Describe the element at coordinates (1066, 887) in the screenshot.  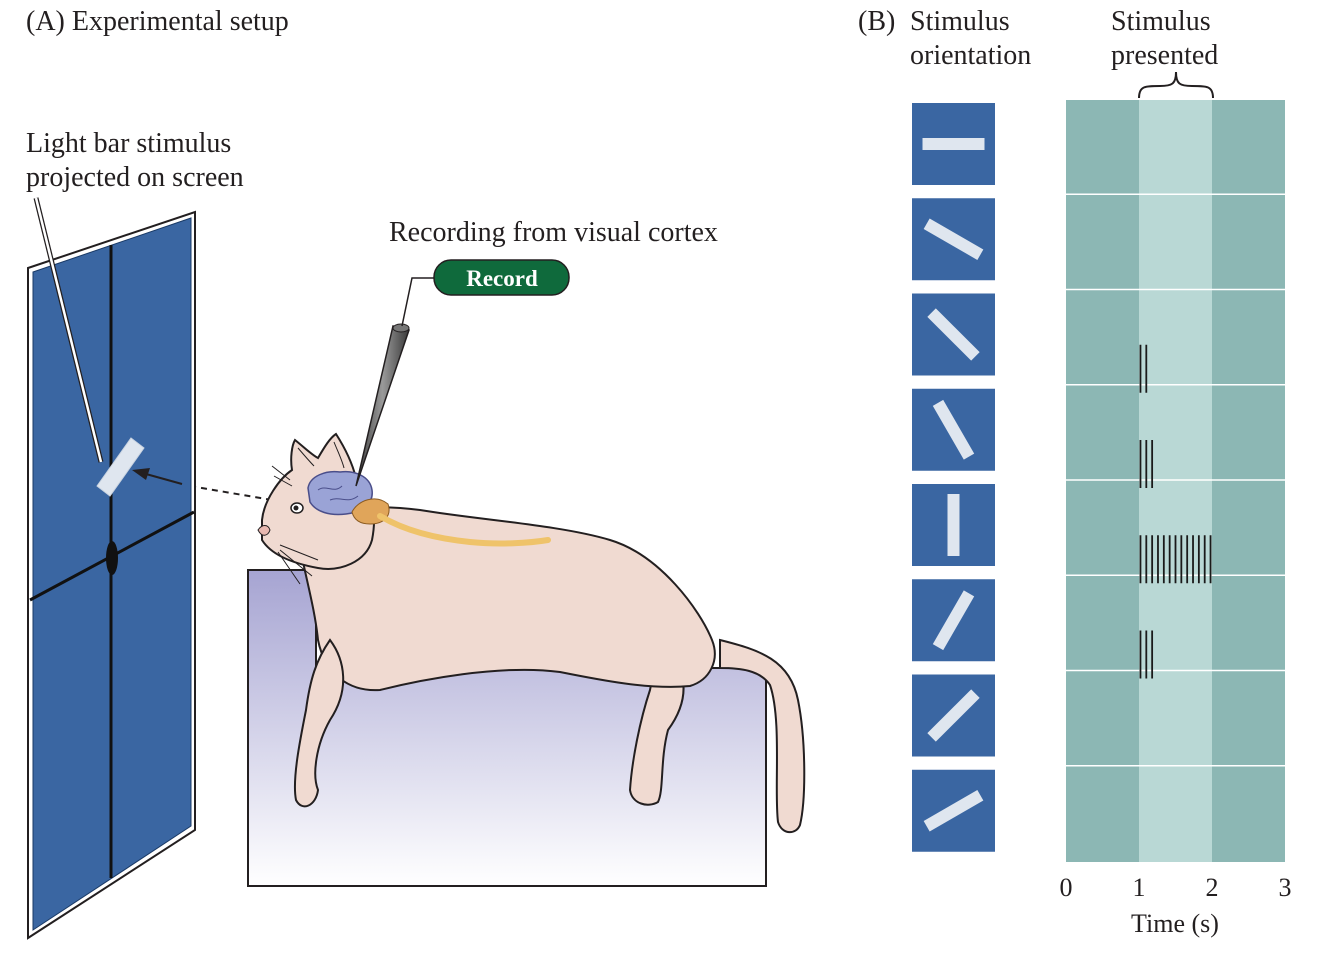
I see `x-tick-0: 0` at that location.